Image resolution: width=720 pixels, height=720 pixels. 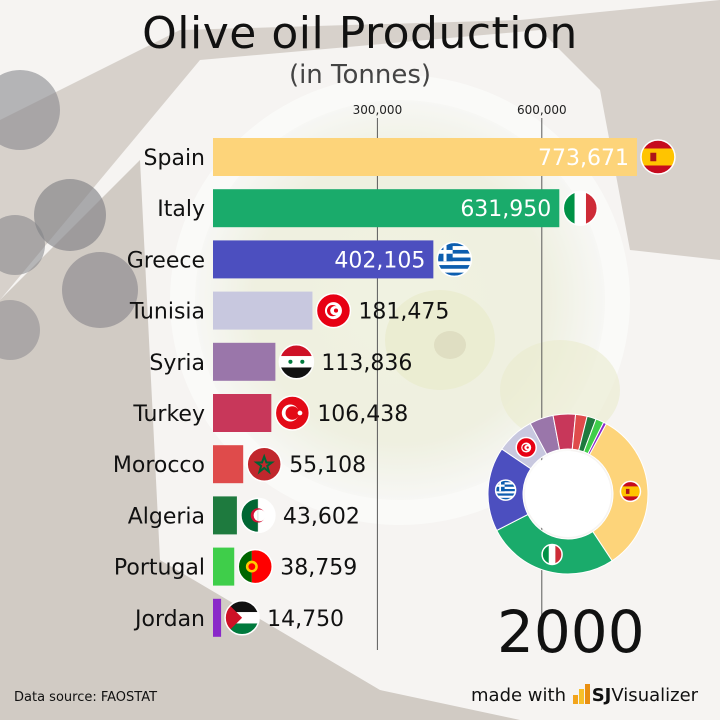 What do you see at coordinates (327, 465) in the screenshot?
I see `bar-value-label: 55,108` at bounding box center [327, 465].